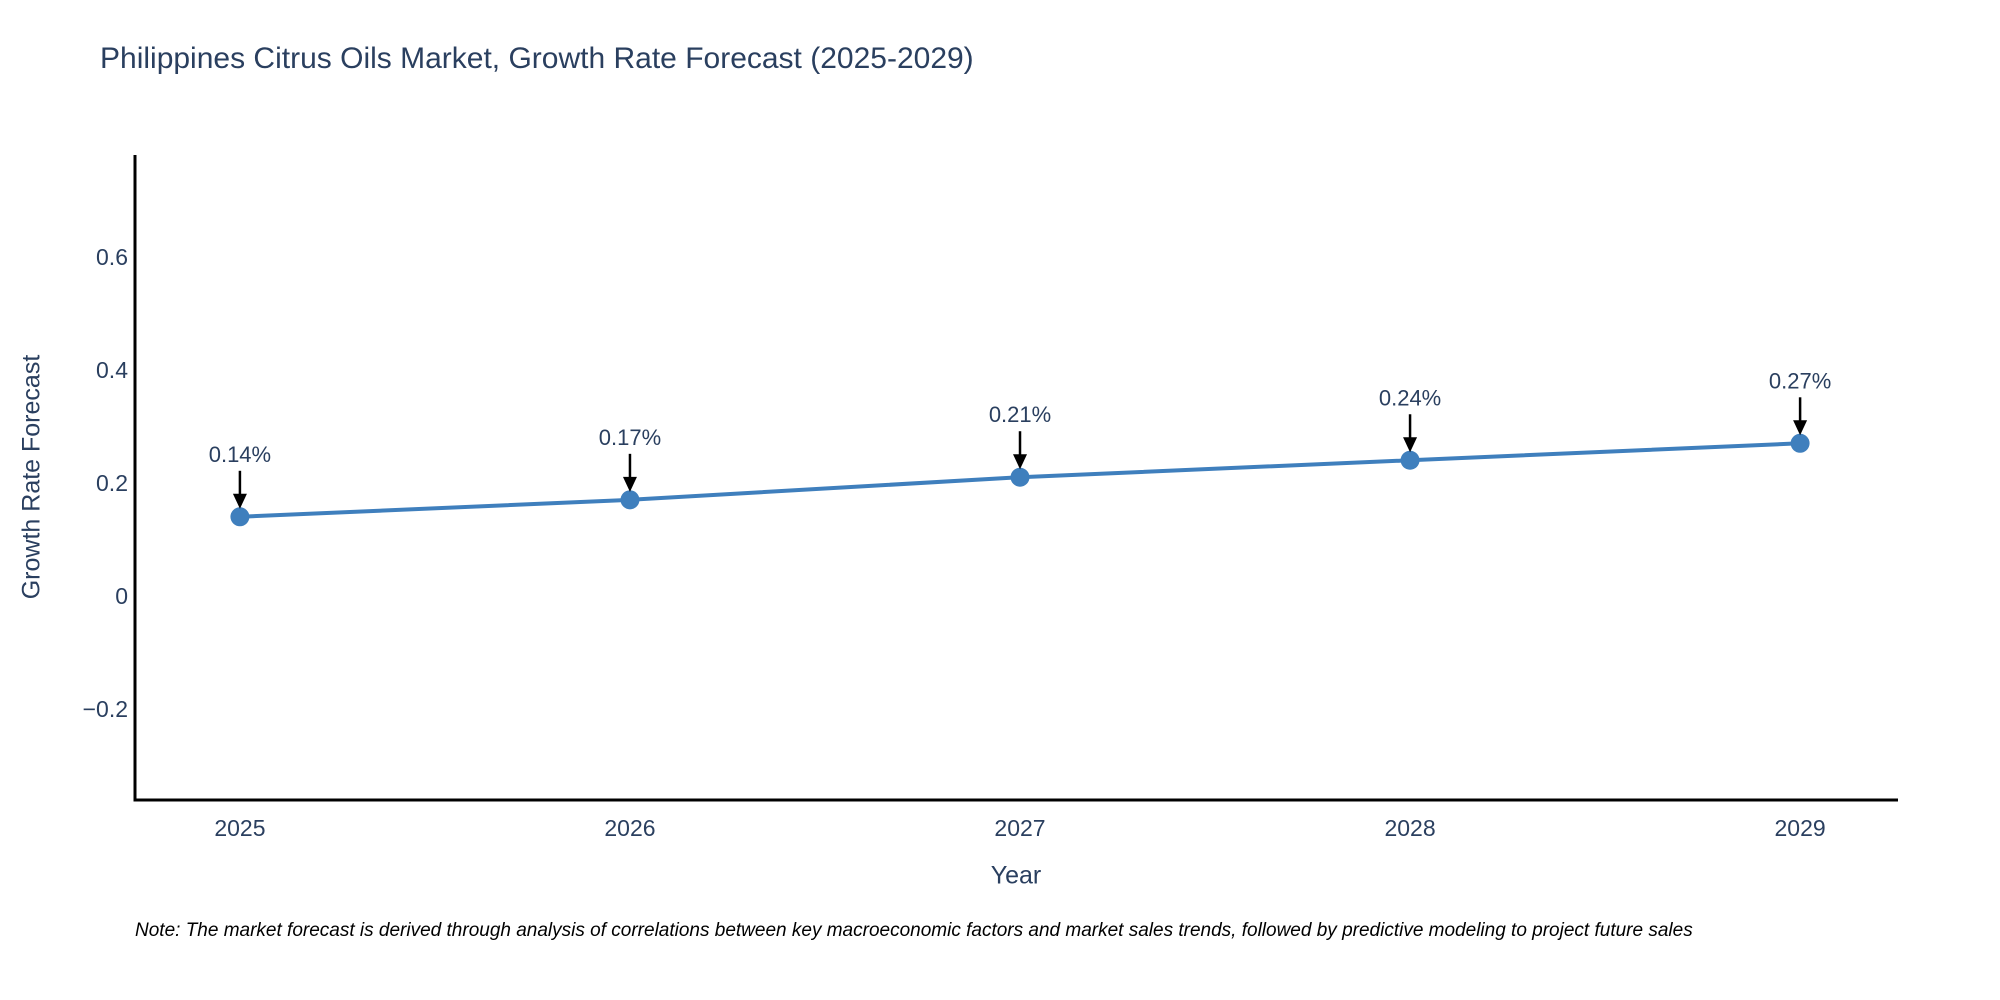 Image resolution: width=2000 pixels, height=1000 pixels. I want to click on data-point-2027, so click(1020, 477).